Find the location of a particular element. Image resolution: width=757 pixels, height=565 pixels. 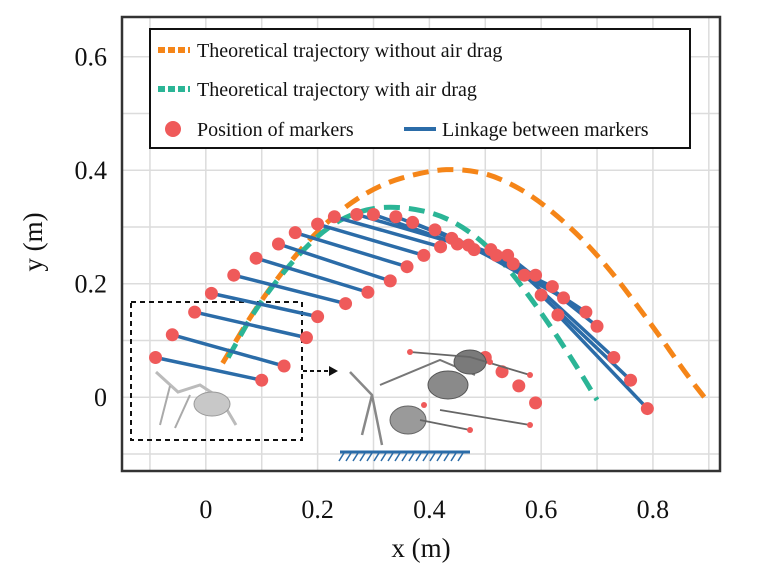

inset-arrow-head is located at coordinates (333, 371).